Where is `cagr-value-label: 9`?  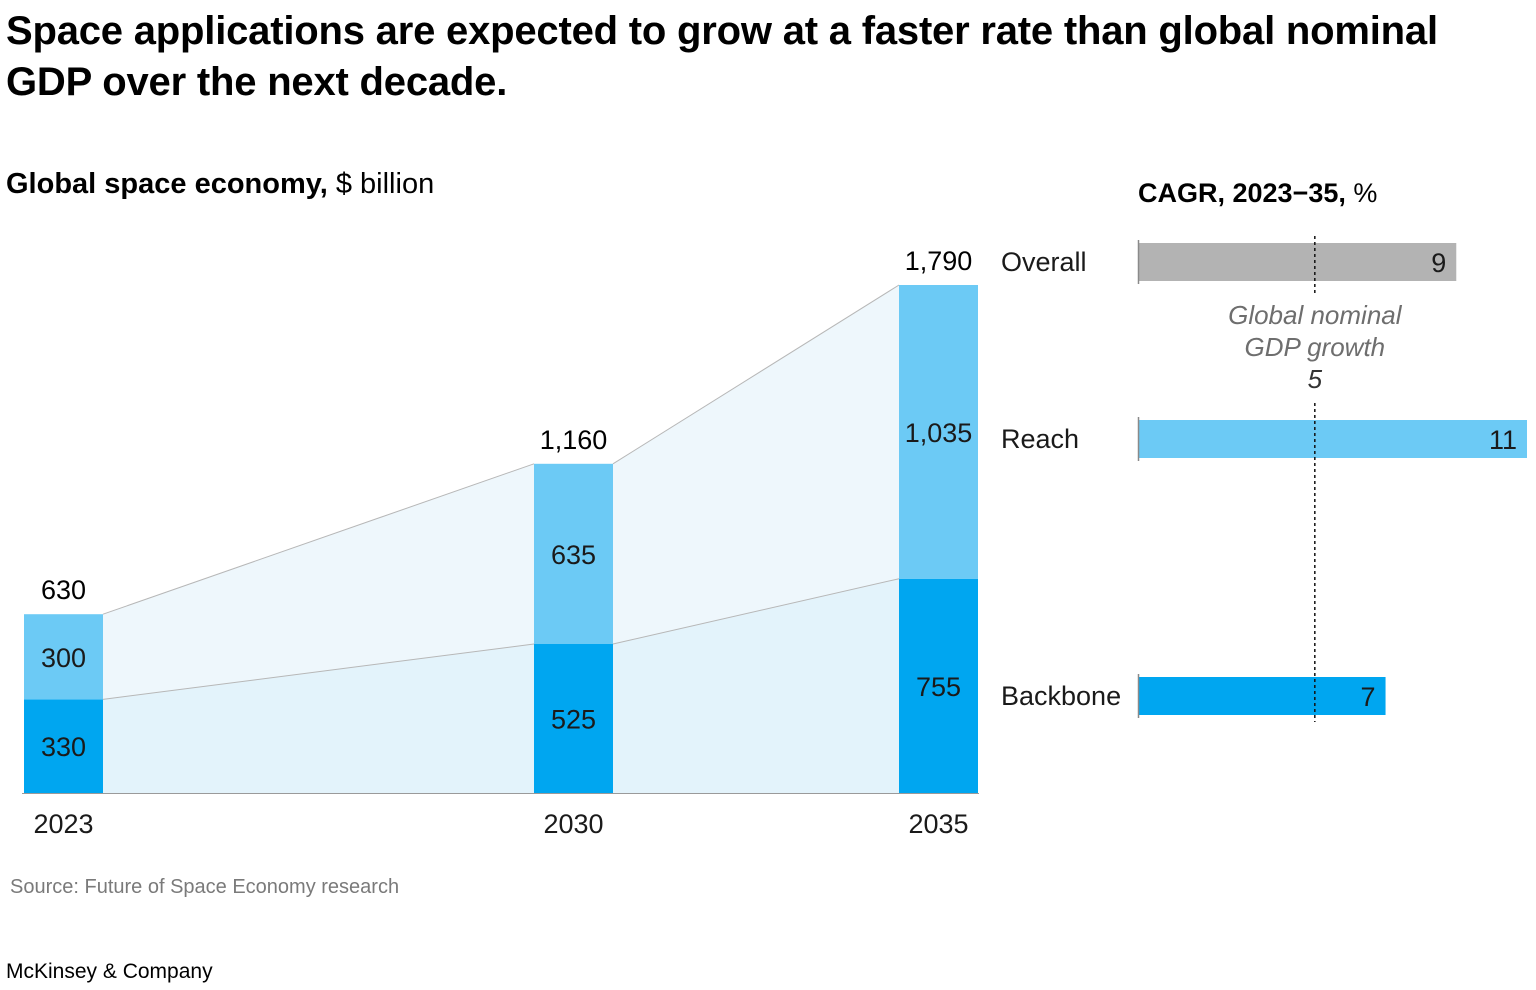 cagr-value-label: 9 is located at coordinates (1438, 263).